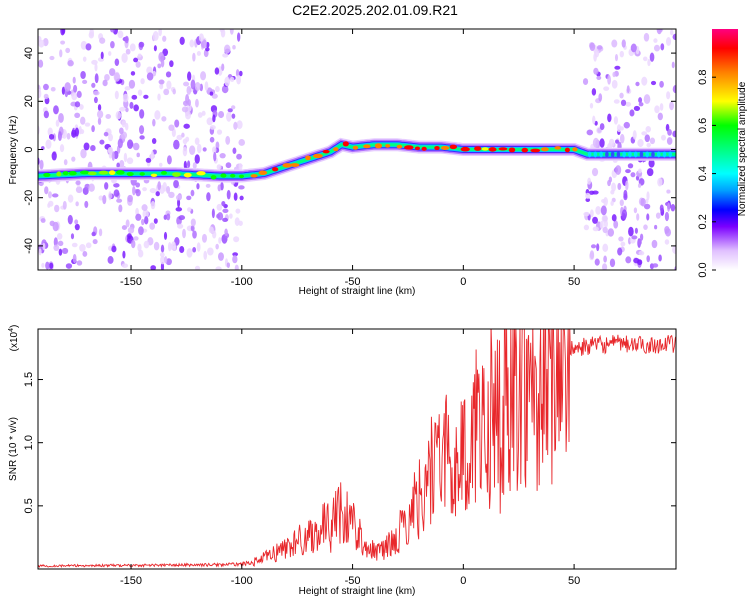 Image resolution: width=750 pixels, height=600 pixels. I want to click on snr-y-multiplier: (x104), so click(14, 338).